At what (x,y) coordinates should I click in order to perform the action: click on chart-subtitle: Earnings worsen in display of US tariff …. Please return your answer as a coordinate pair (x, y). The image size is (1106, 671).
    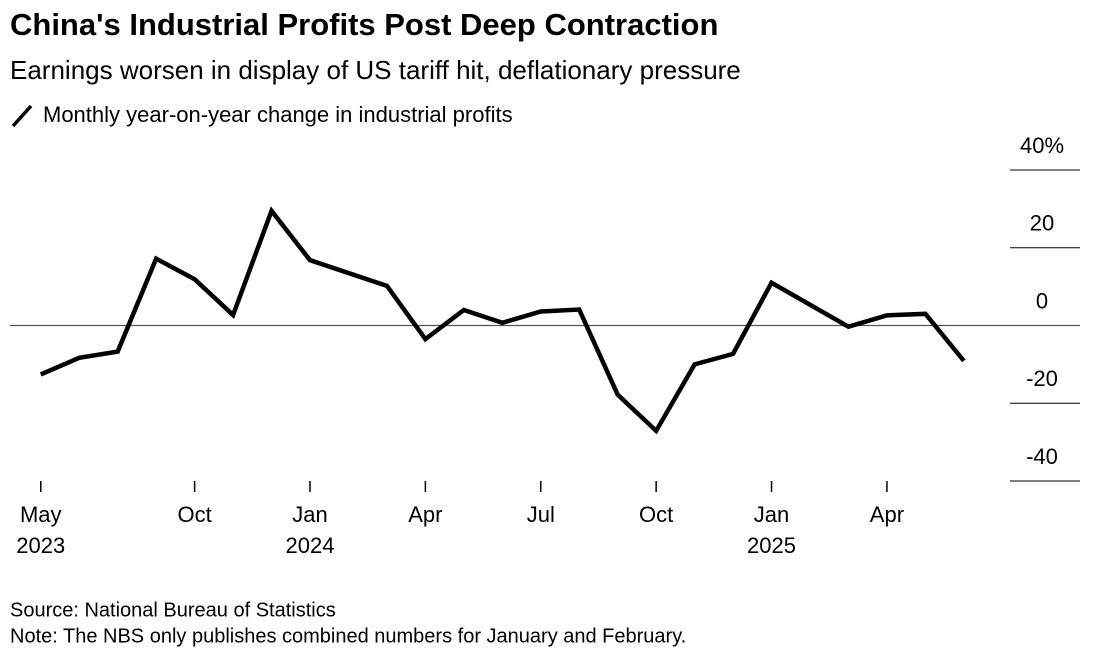
    Looking at the image, I should click on (375, 70).